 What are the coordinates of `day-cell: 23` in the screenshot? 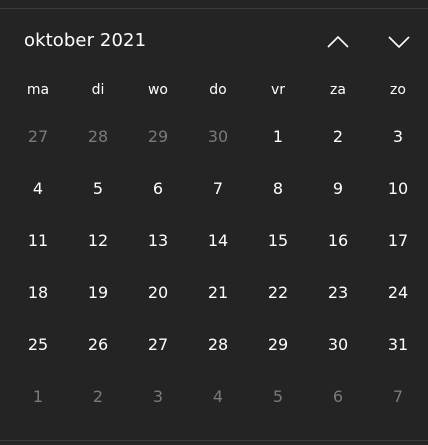 It's located at (338, 292).